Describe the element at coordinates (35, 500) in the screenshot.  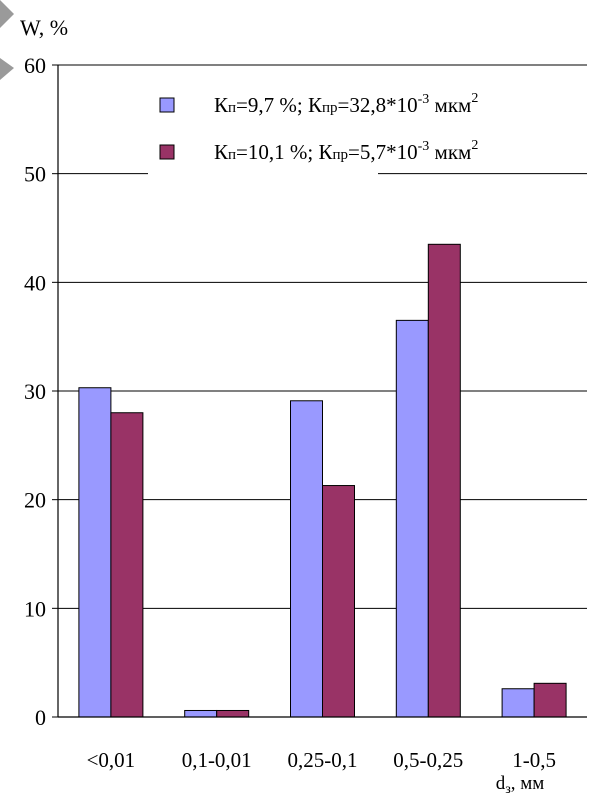
I see `y-tick-label-2: 20` at that location.